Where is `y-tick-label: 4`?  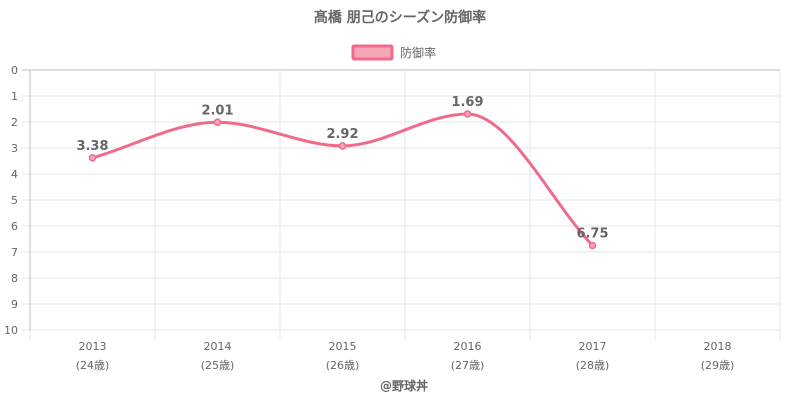
y-tick-label: 4 is located at coordinates (14, 174).